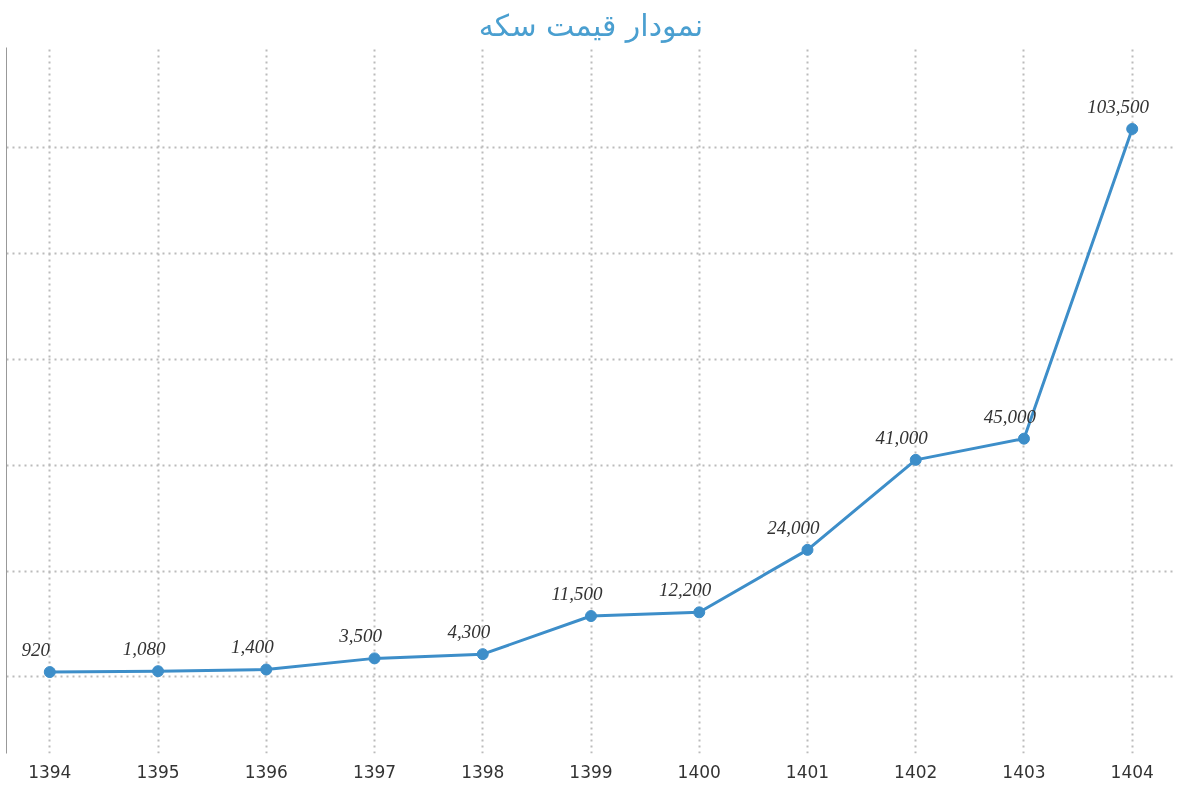 The width and height of the screenshot is (1200, 800). I want to click on data-label: 41,000, so click(902, 437).